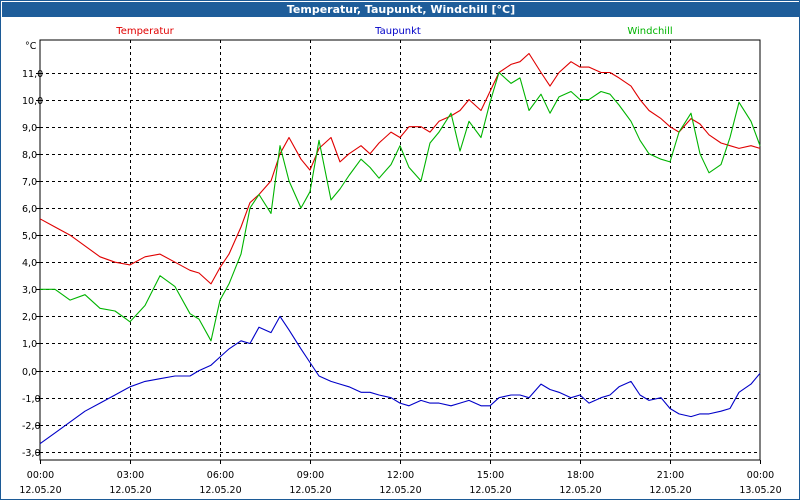  What do you see at coordinates (490, 475) in the screenshot?
I see `x-tick-time: 15:00` at bounding box center [490, 475].